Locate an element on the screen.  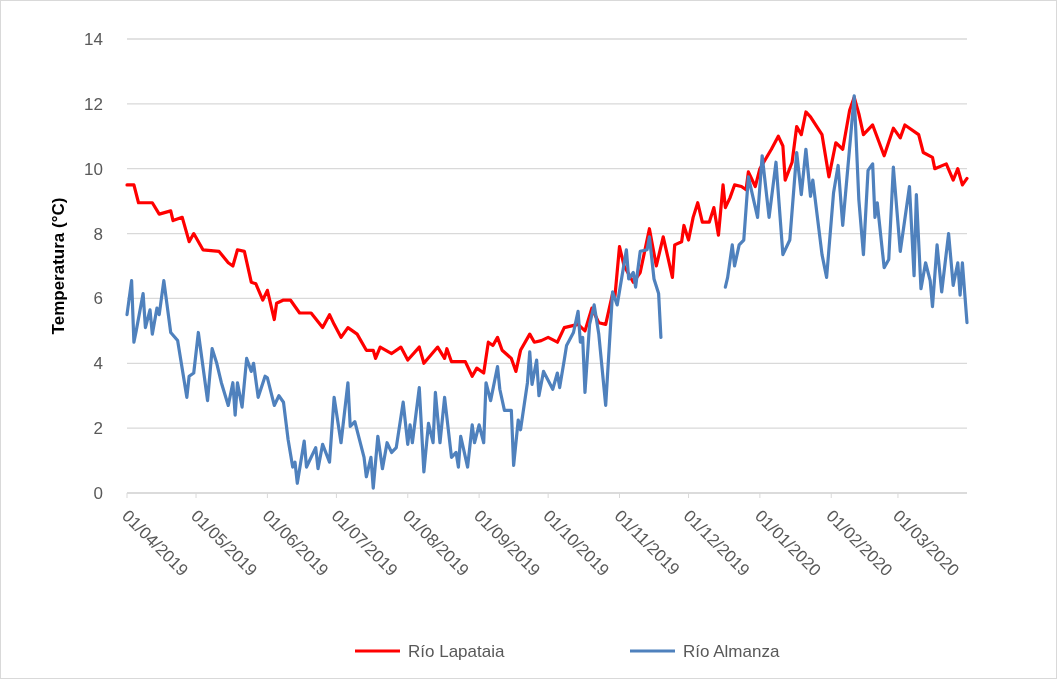
y-tick-label: 0 is located at coordinates (98, 493).